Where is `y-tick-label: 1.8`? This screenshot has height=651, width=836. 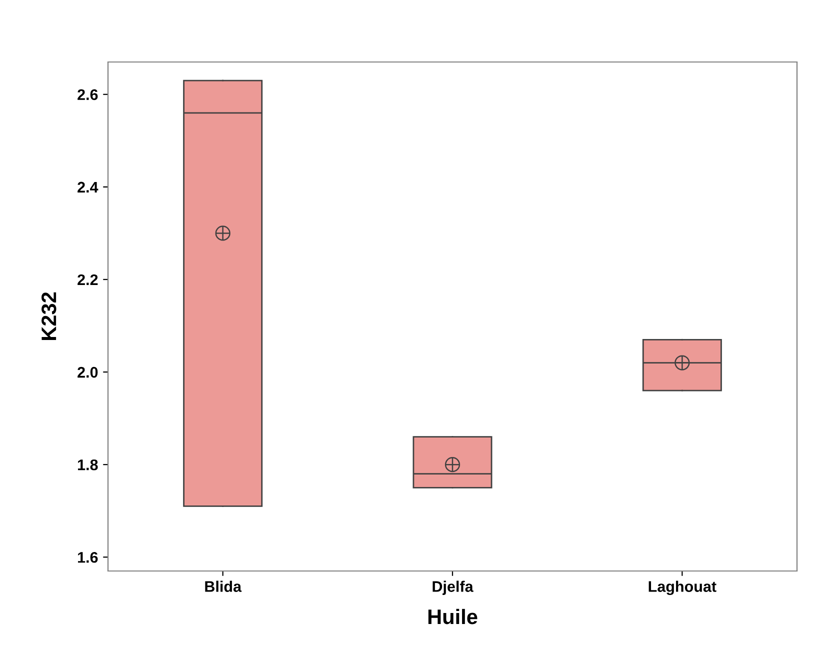 y-tick-label: 1.8 is located at coordinates (88, 464).